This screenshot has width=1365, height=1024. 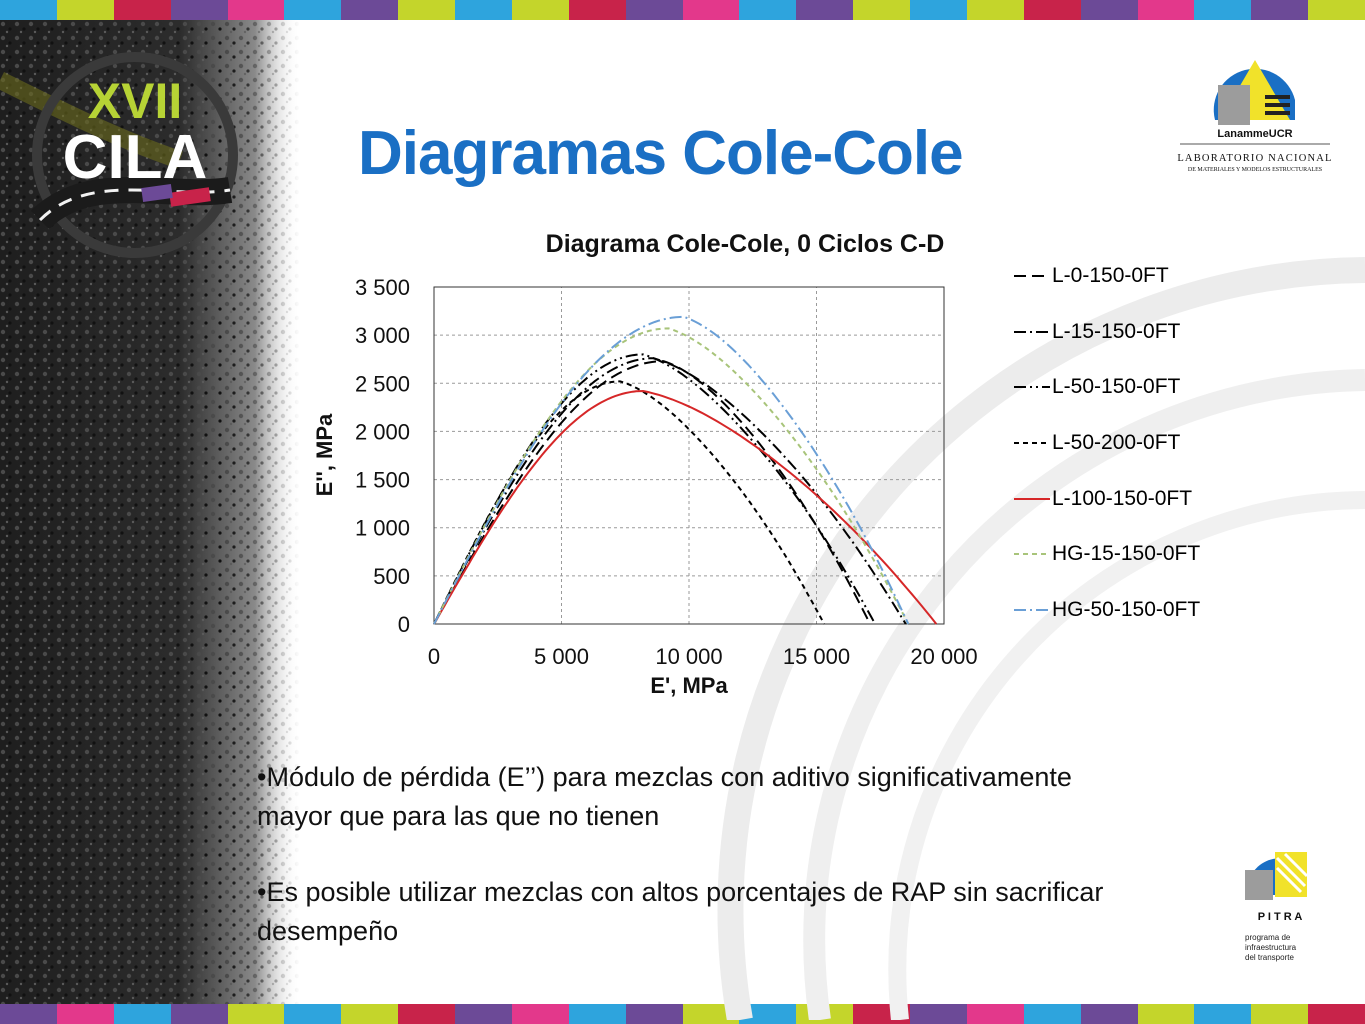 I want to click on y-tick-label: 500, so click(x=391, y=576).